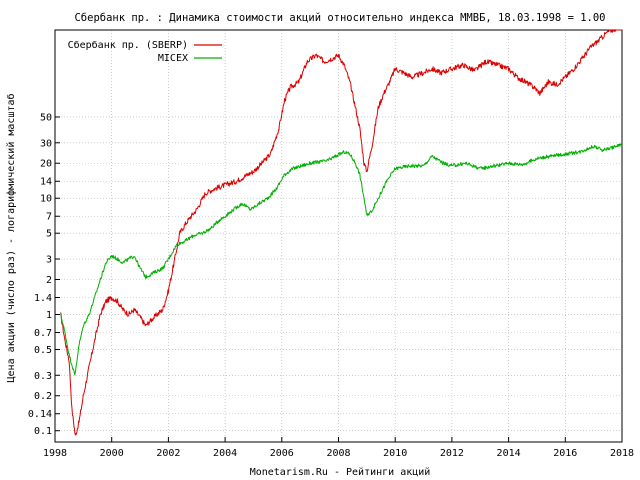 The height and width of the screenshot is (480, 640). Describe the element at coordinates (49, 315) in the screenshot. I see `y-tick-label: 1` at that location.